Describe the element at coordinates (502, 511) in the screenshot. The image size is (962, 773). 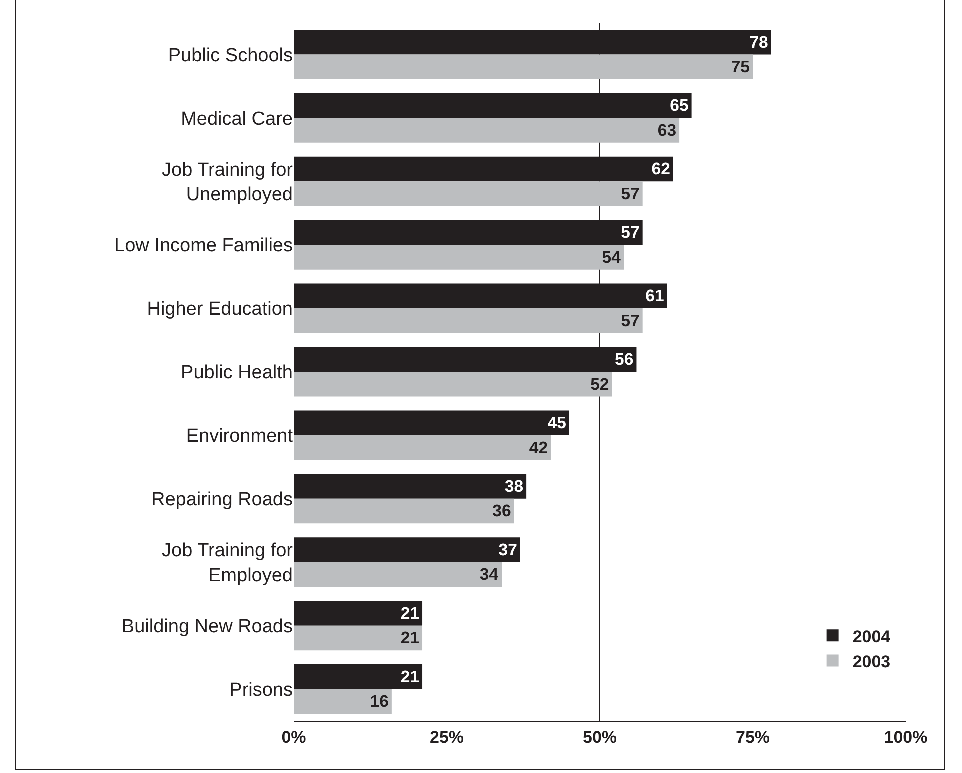
I see `data-label: 36` at that location.